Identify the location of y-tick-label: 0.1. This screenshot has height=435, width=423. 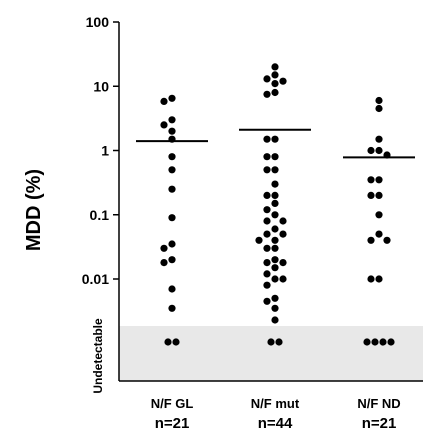
(100, 215).